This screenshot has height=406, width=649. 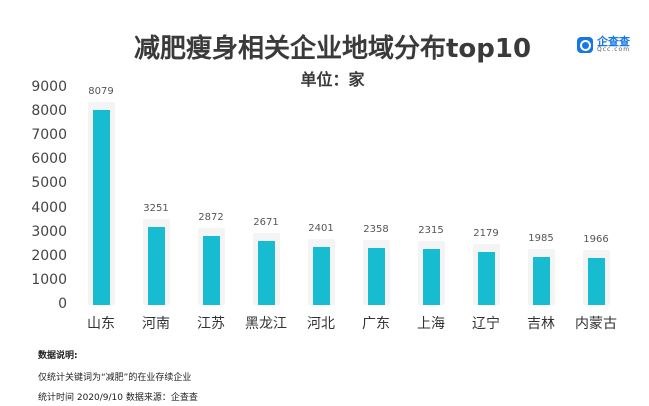 I want to click on chart-title: 减肥瘦身相关企业地域分布top10, so click(x=332, y=49).